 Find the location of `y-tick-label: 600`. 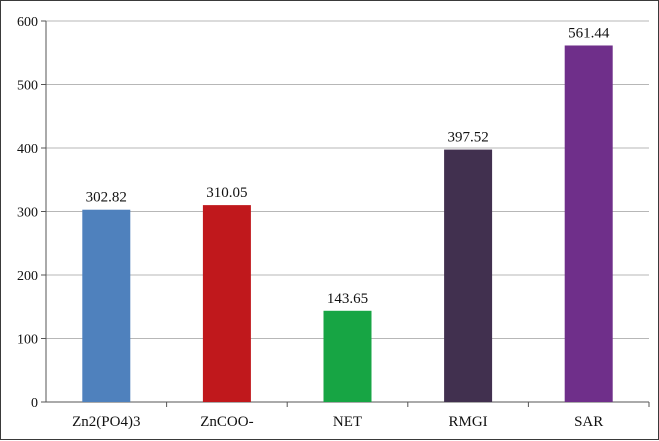

y-tick-label: 600 is located at coordinates (27, 22).